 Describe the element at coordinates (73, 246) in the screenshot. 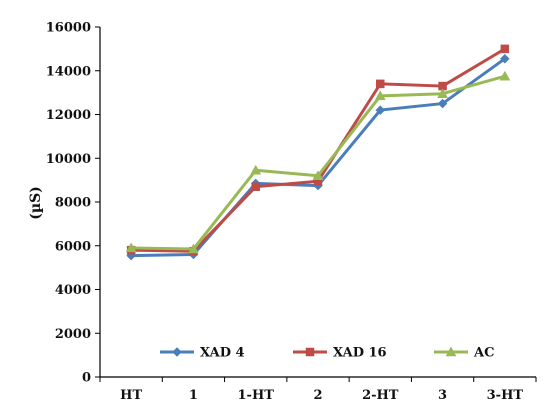

I see `y-tick-label: 6000` at that location.